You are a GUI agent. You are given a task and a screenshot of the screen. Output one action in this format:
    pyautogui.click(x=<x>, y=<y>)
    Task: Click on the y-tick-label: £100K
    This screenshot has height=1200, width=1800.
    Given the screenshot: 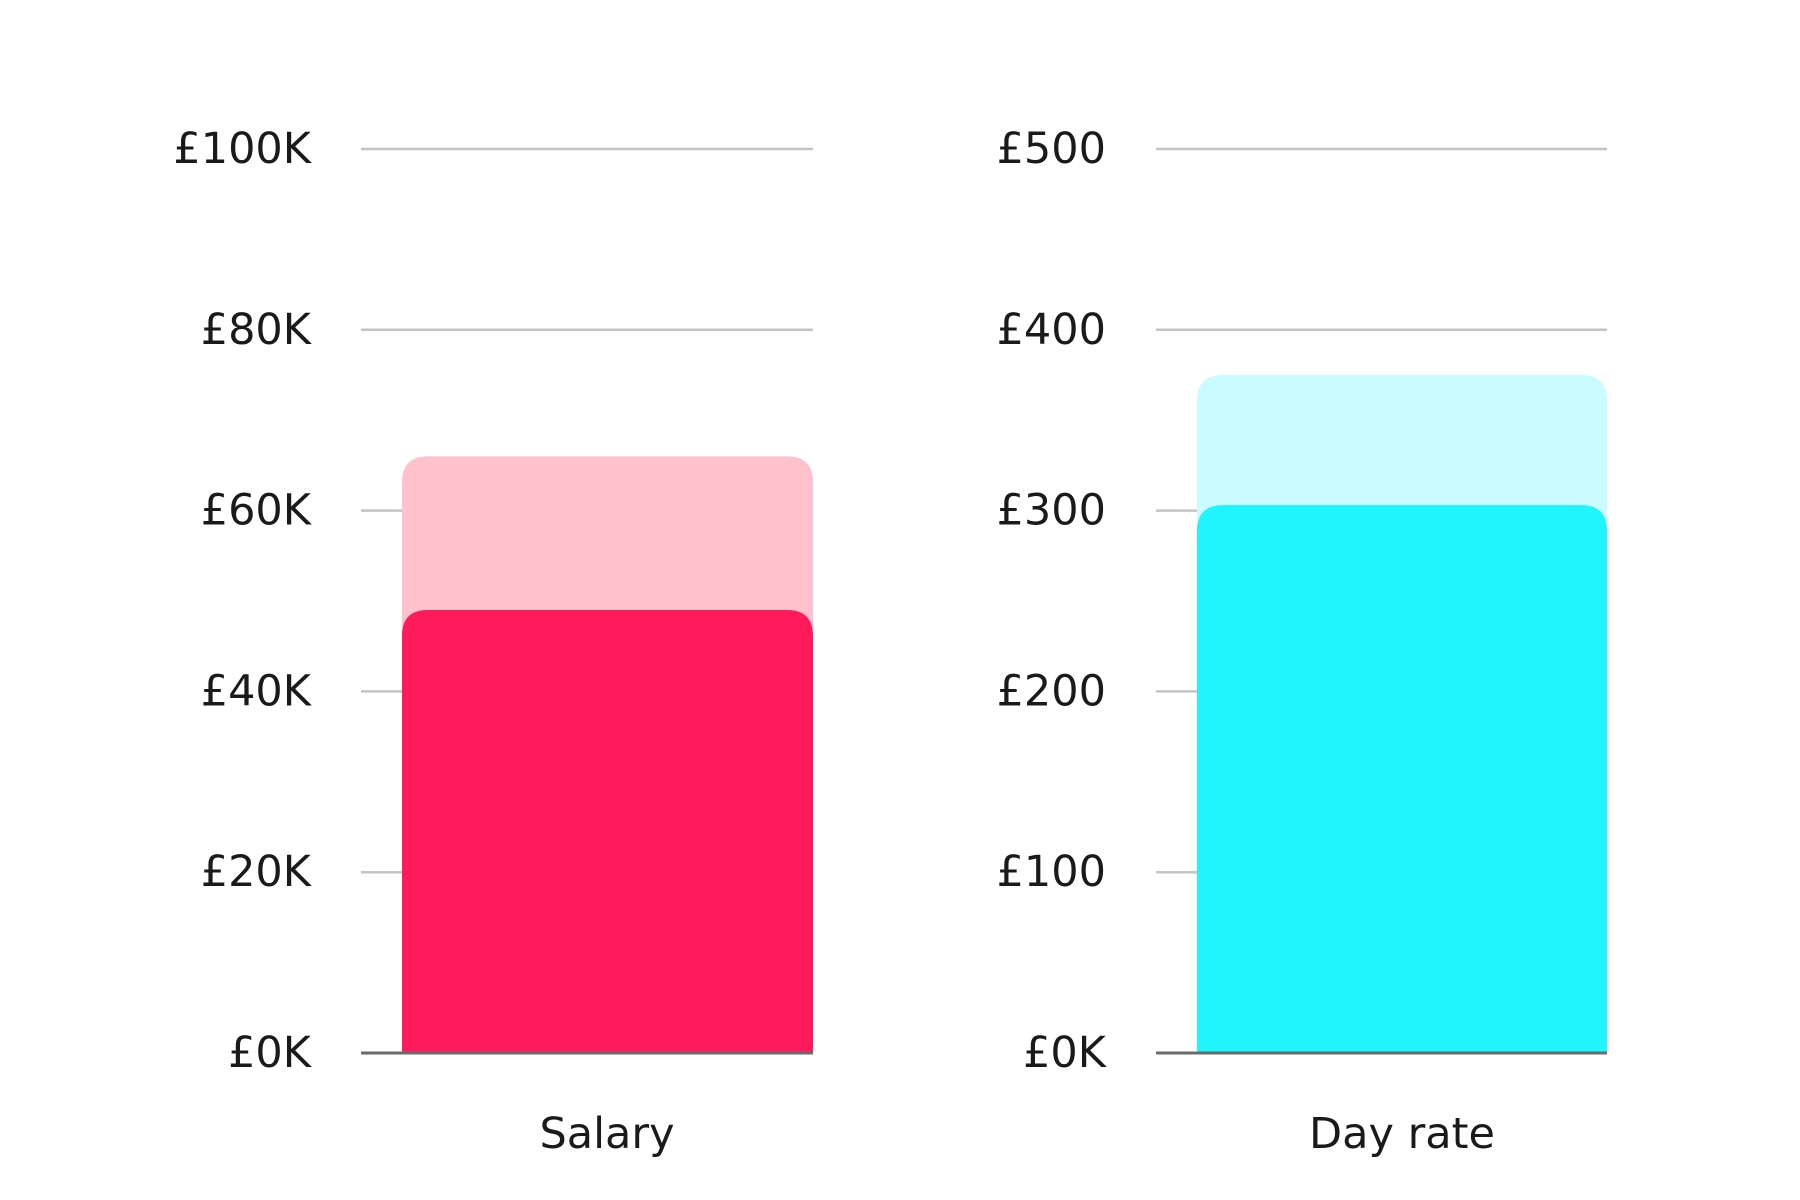 What is the action you would take?
    pyautogui.click(x=242, y=149)
    